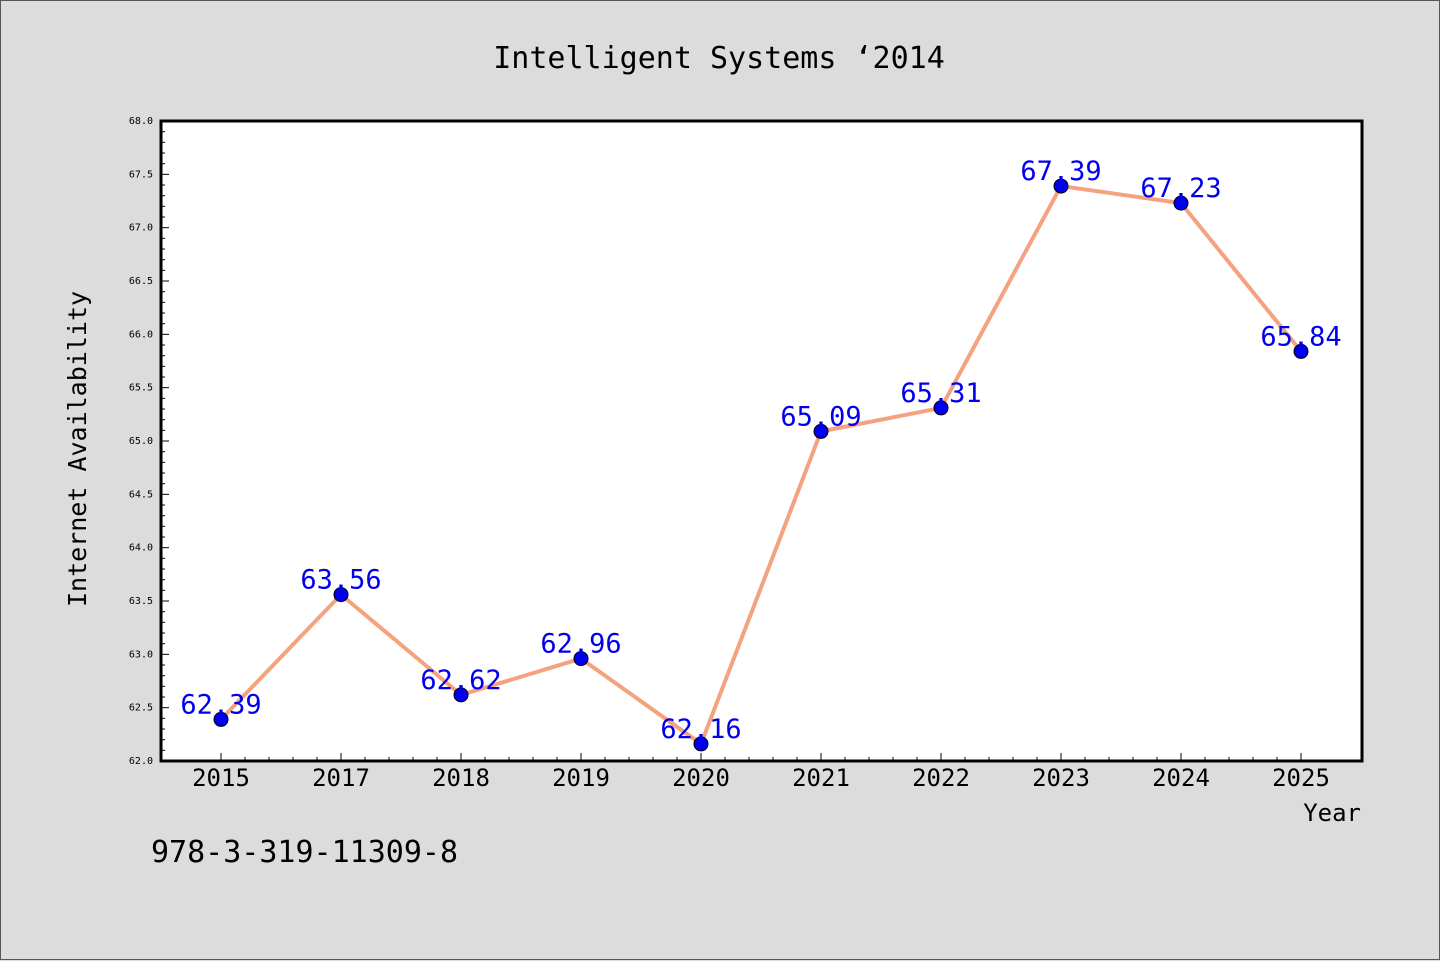  What do you see at coordinates (1181, 778) in the screenshot?
I see `x-tick-label: 2024` at bounding box center [1181, 778].